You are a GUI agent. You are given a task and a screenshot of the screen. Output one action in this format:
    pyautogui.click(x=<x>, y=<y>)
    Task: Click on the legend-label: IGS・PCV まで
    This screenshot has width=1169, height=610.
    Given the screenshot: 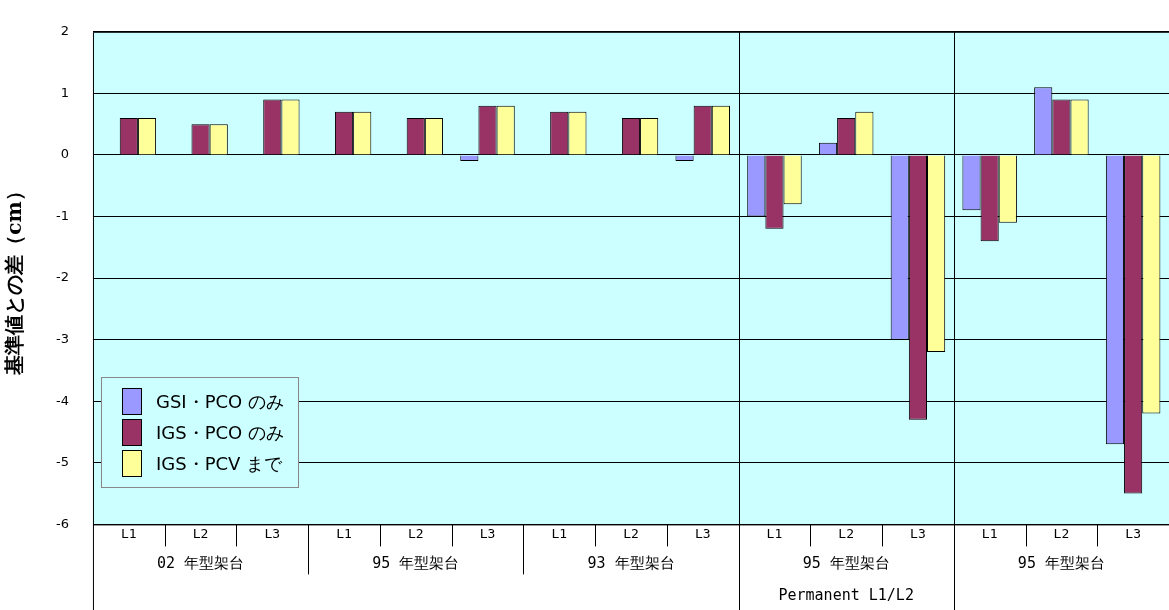 What is the action you would take?
    pyautogui.click(x=219, y=463)
    